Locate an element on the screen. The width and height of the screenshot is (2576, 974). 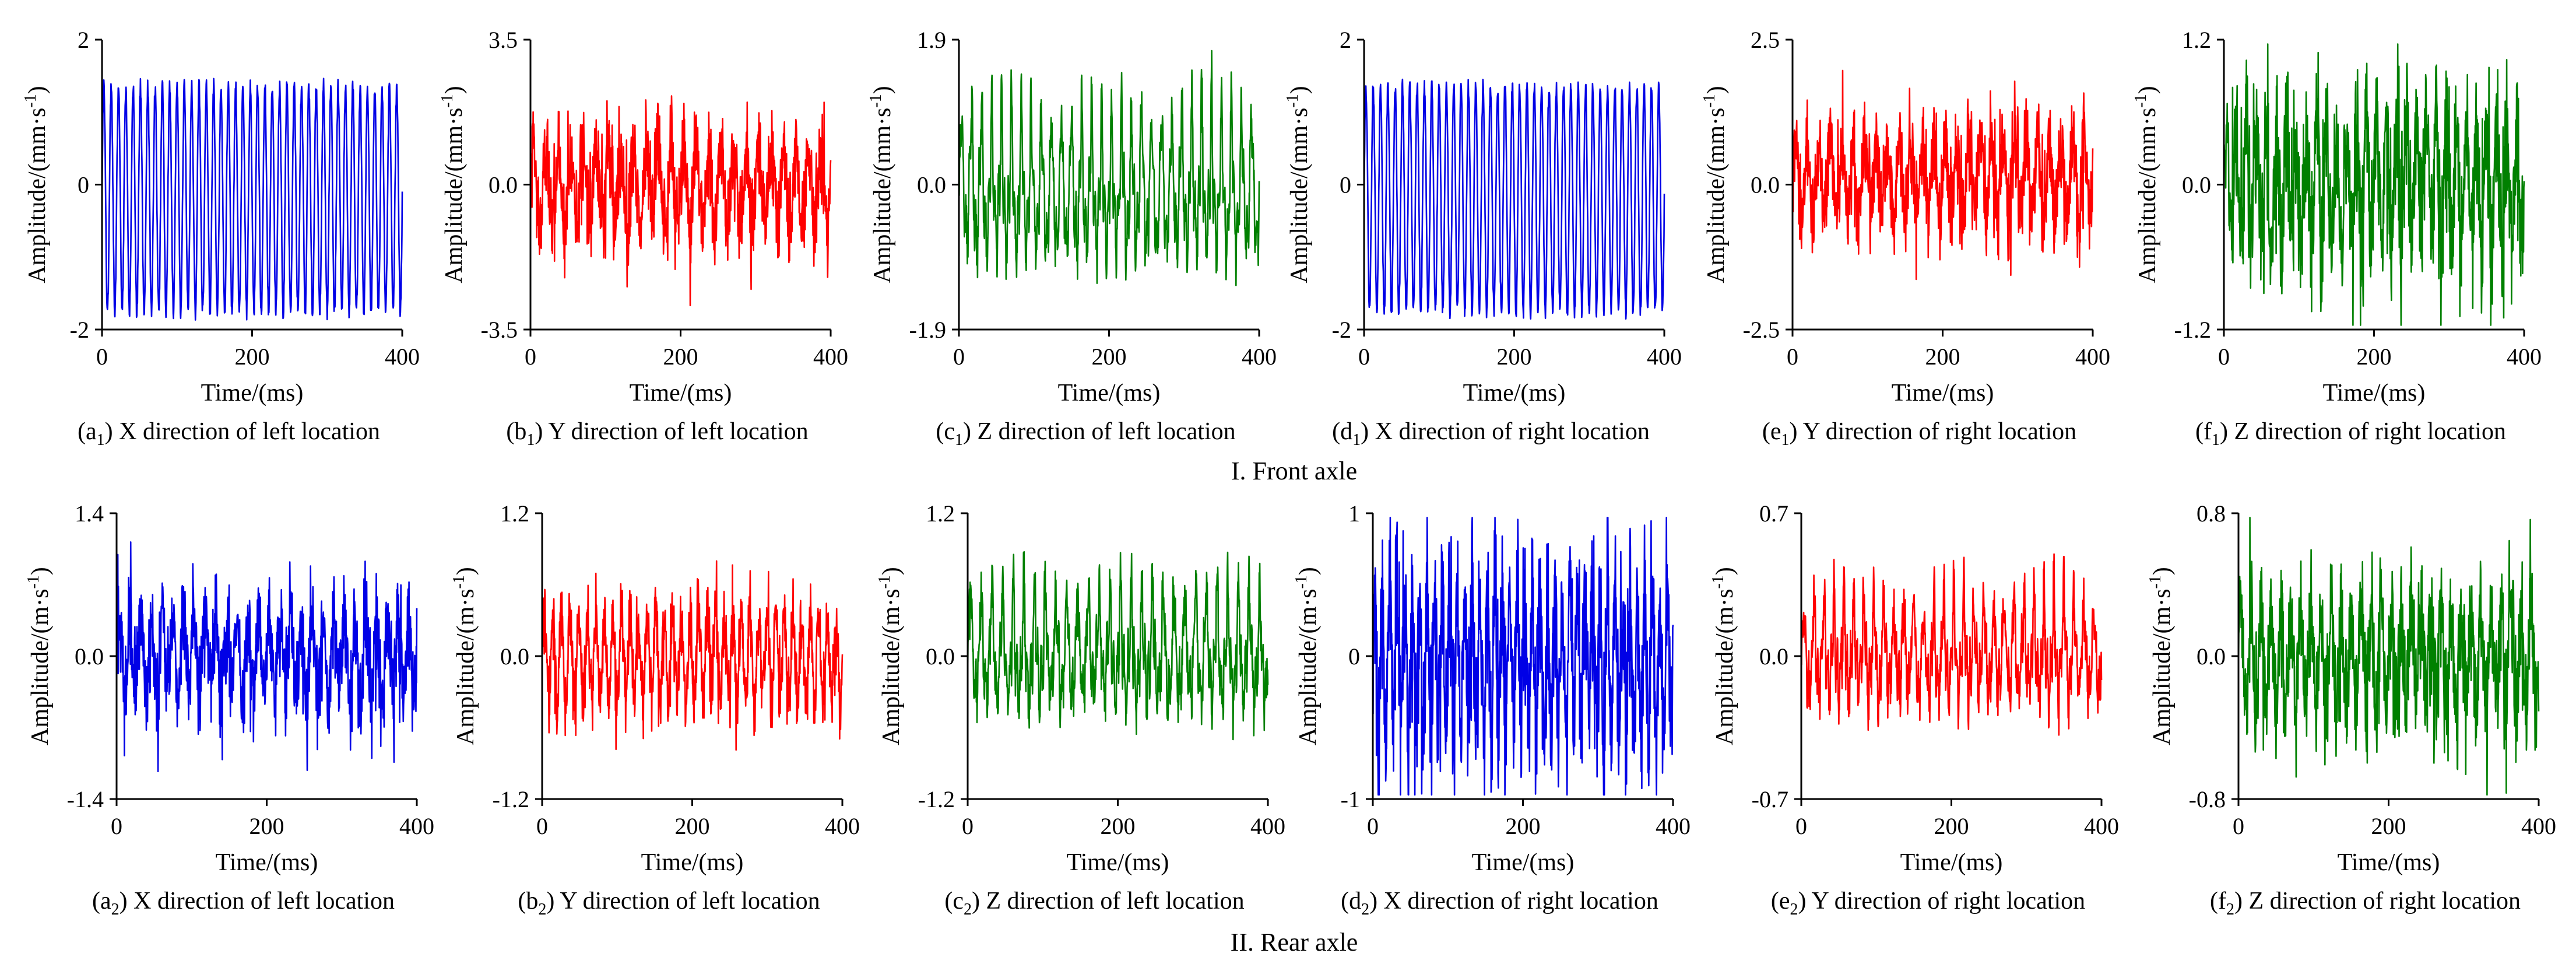
y-tick-label: 0 is located at coordinates (1354, 656).